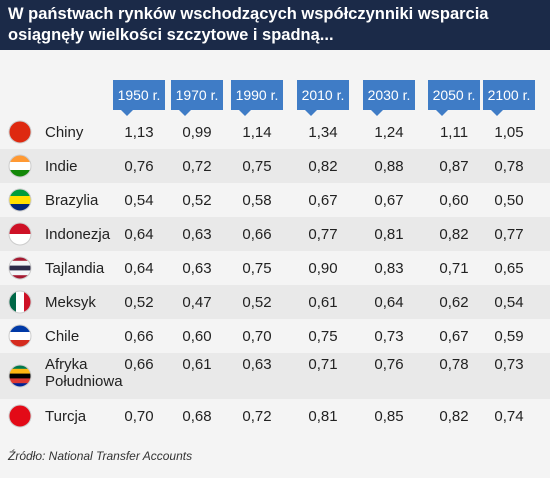 The image size is (550, 478). I want to click on value-cell: 1,24, so click(389, 132).